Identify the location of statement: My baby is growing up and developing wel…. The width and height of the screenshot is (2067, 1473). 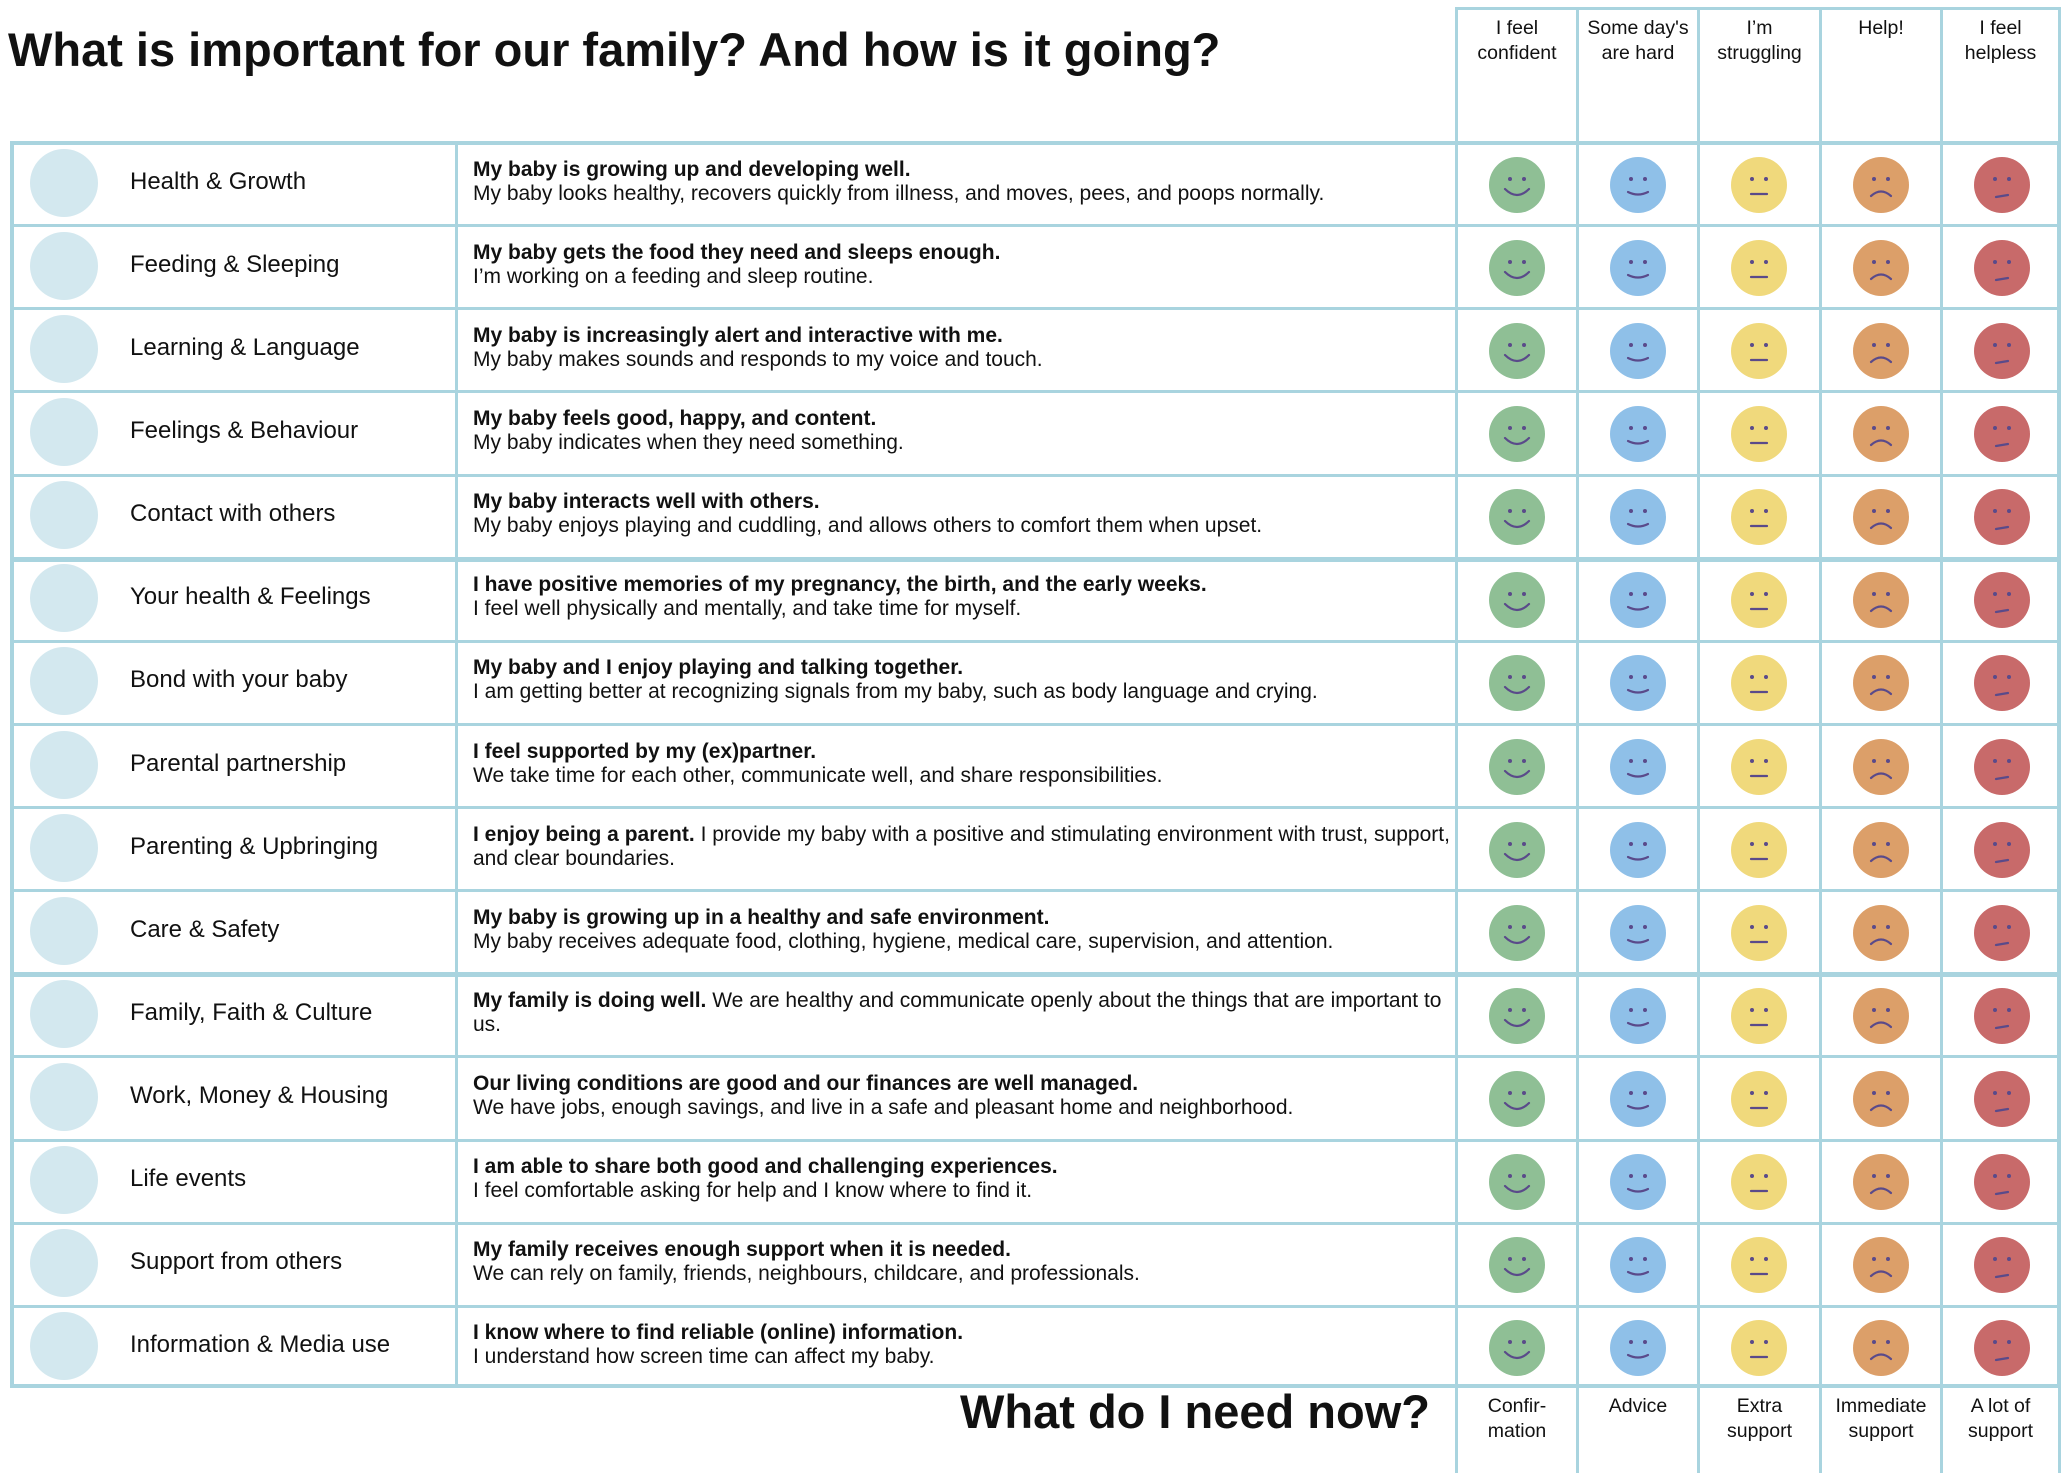
(963, 182).